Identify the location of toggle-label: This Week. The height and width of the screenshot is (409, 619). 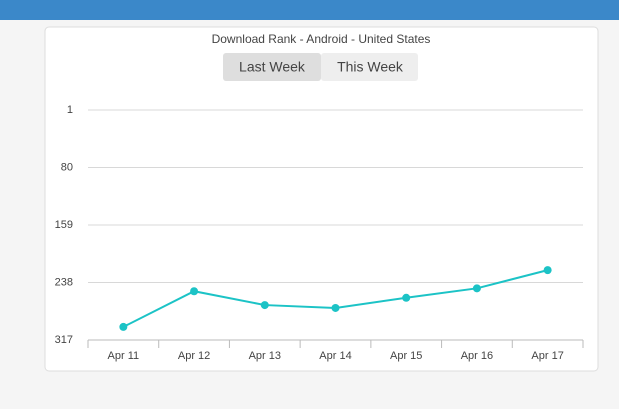
(370, 67).